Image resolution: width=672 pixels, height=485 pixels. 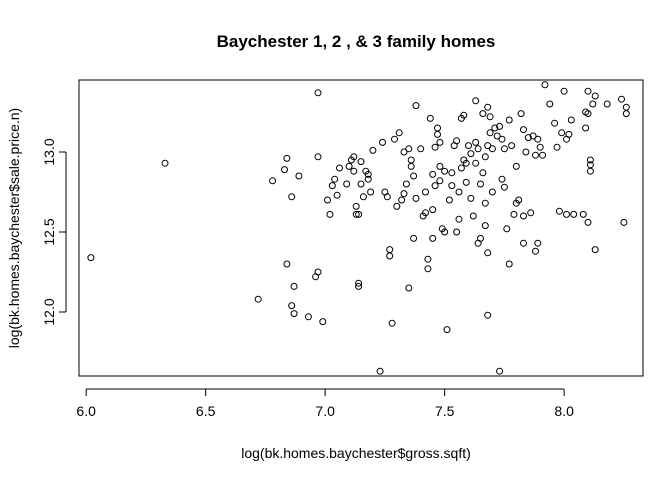 What do you see at coordinates (86, 411) in the screenshot?
I see `x-tick-label: 6.0` at bounding box center [86, 411].